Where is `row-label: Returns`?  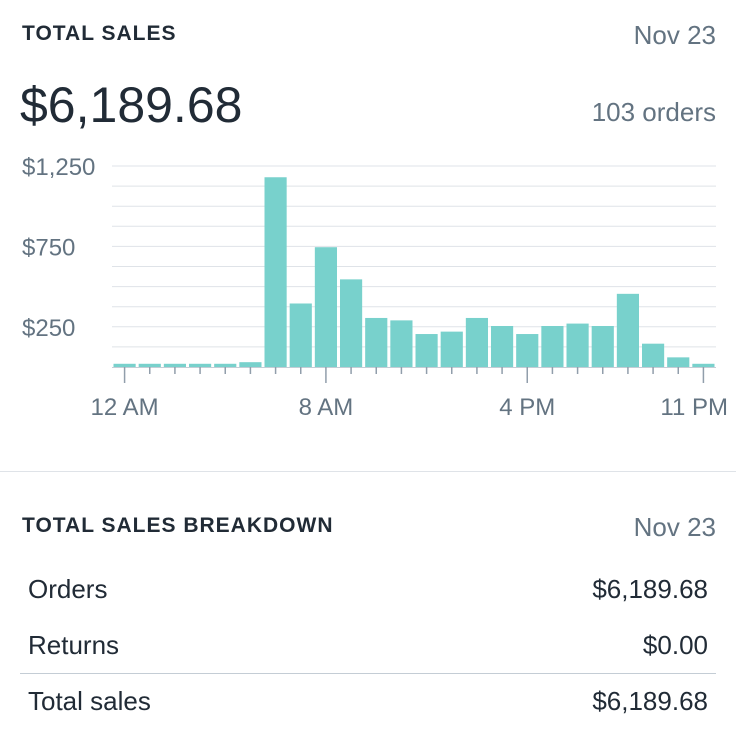
row-label: Returns is located at coordinates (74, 644).